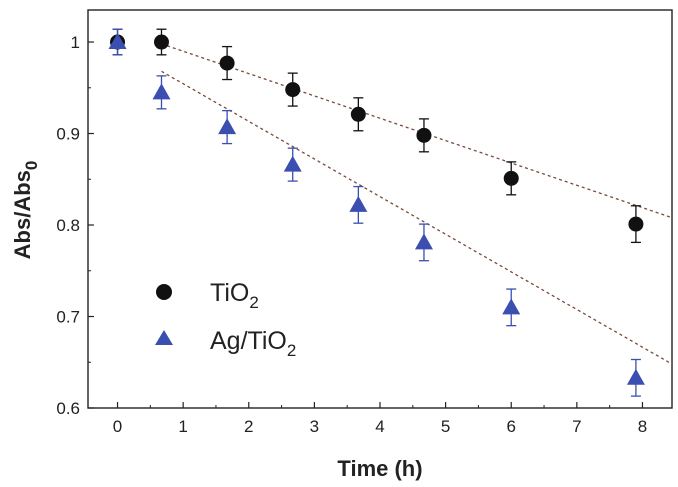 This screenshot has height=487, width=678. I want to click on x-axis-title: Time (h), so click(379, 468).